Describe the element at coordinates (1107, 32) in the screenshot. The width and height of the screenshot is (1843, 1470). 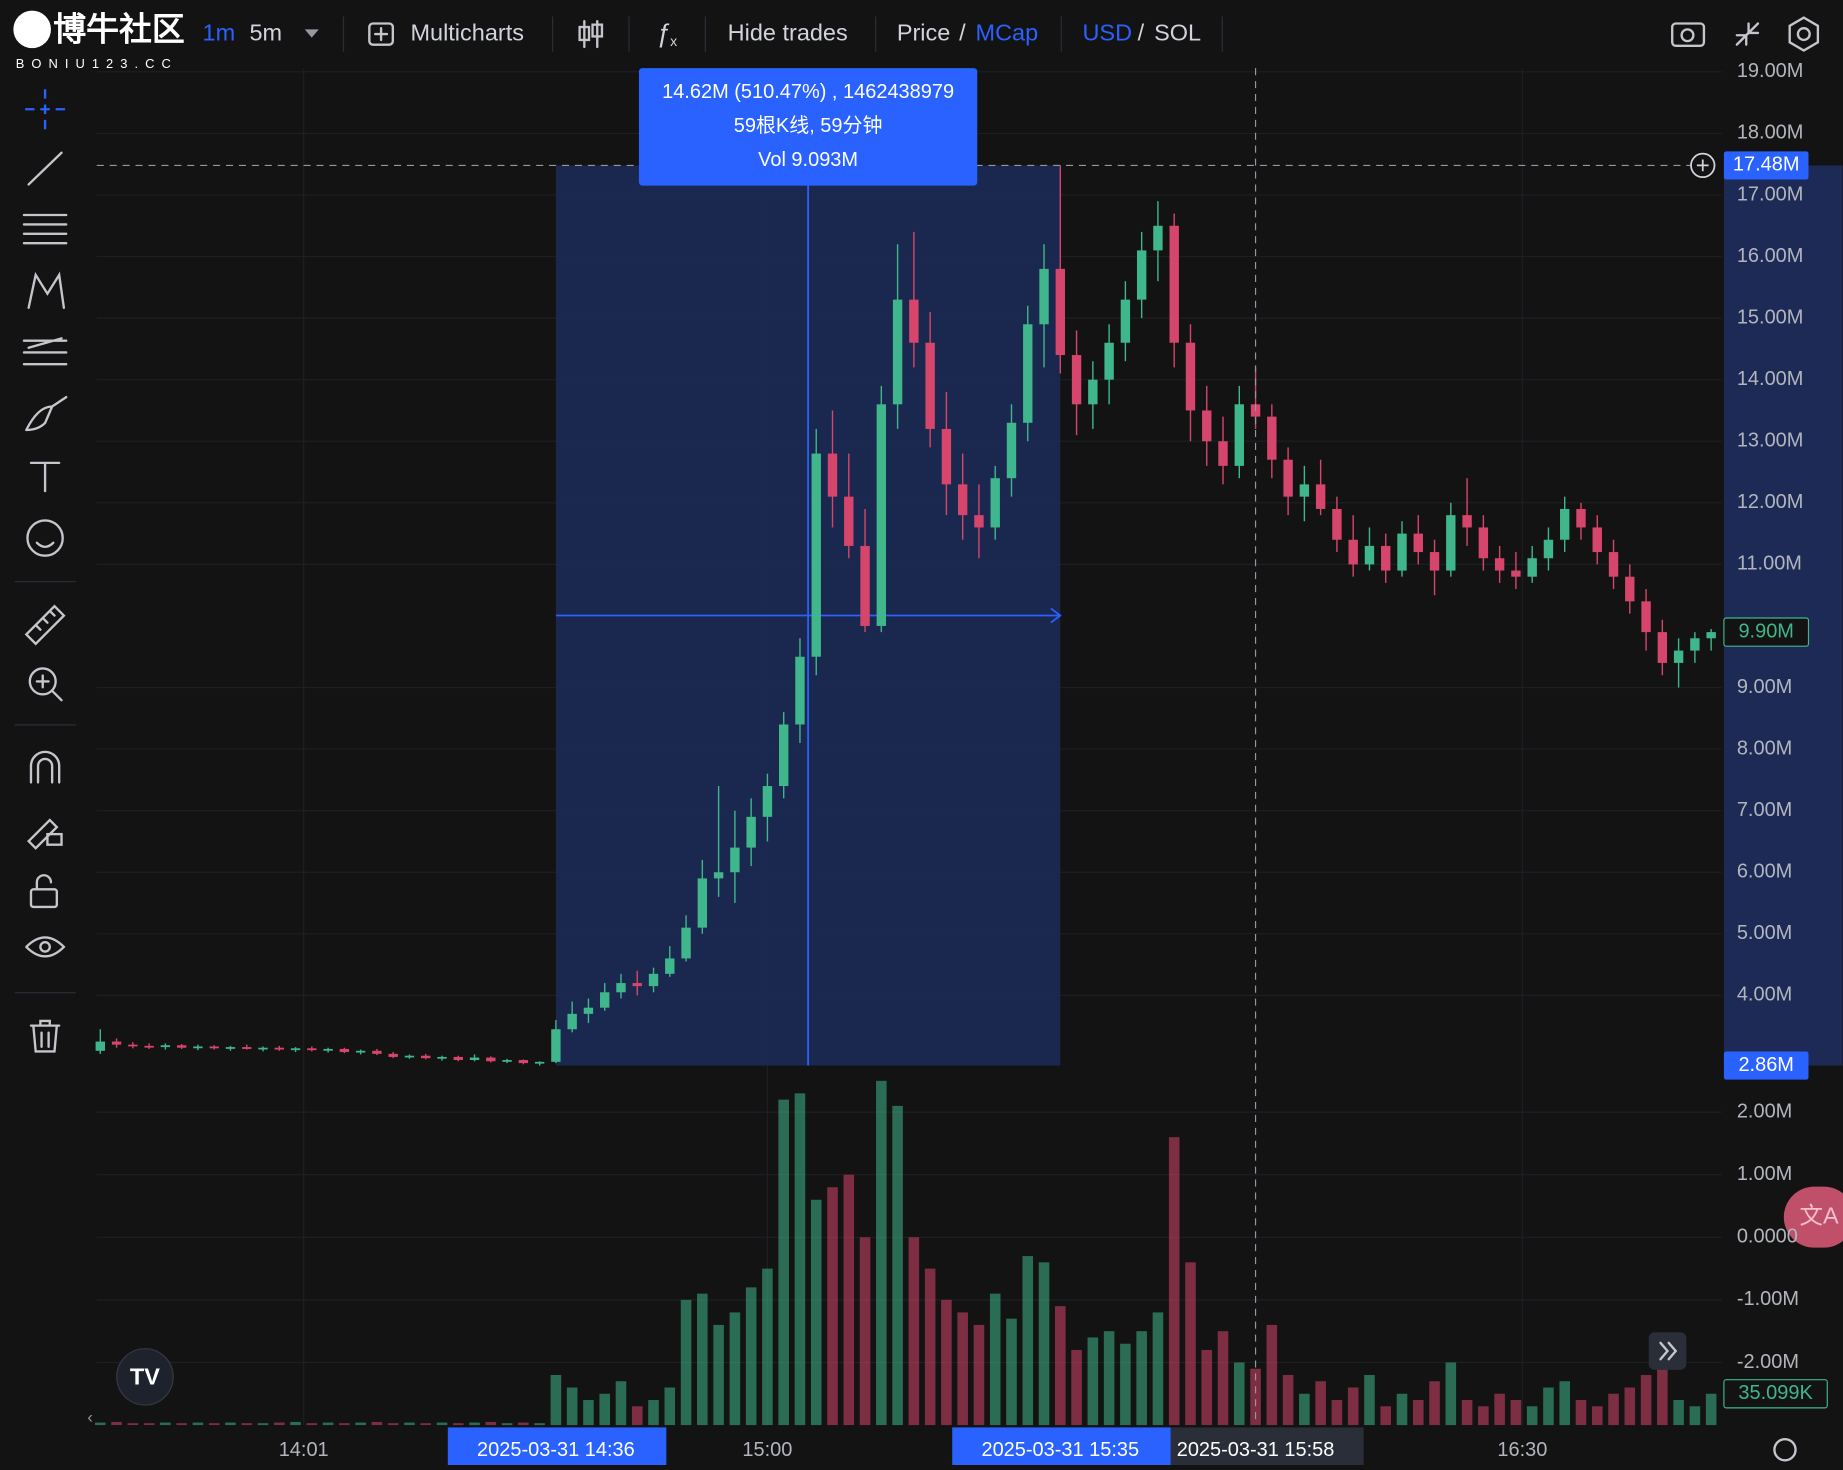
I see `usd-toggle: USD` at that location.